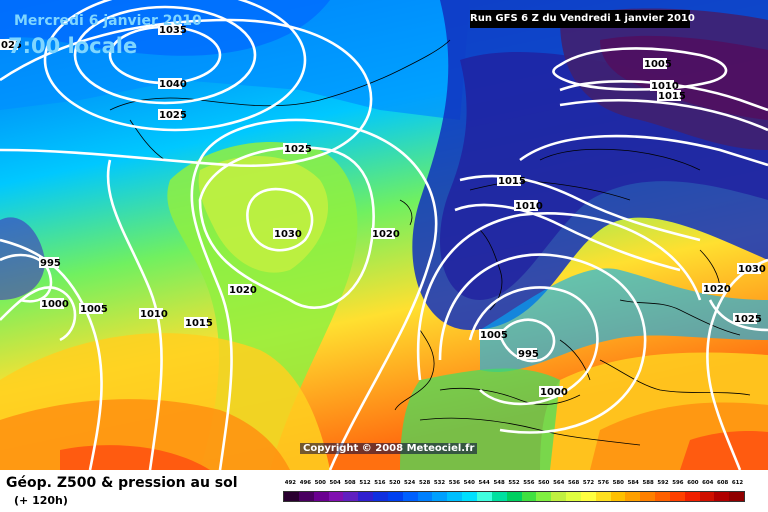 This screenshot has width=768, height=512. I want to click on forecast-time-title: 7:00 locale, so click(73, 46).